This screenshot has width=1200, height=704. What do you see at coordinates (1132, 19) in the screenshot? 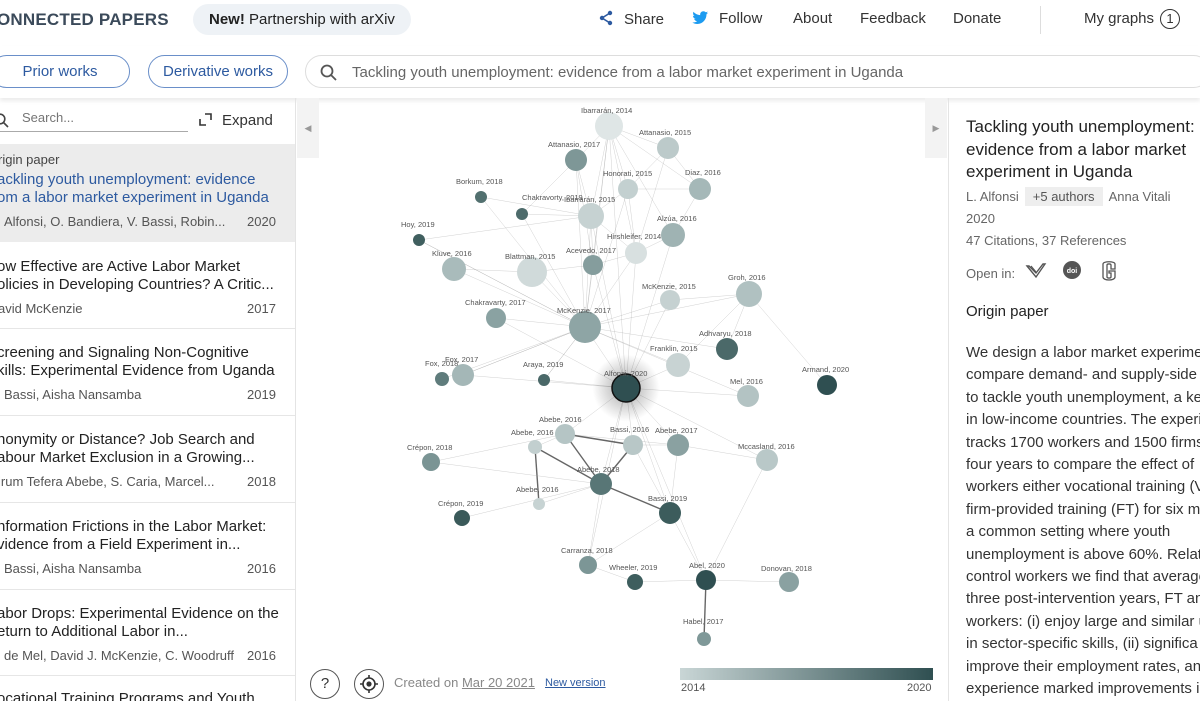
I see `my-graphs-link: My graphs 1` at bounding box center [1132, 19].